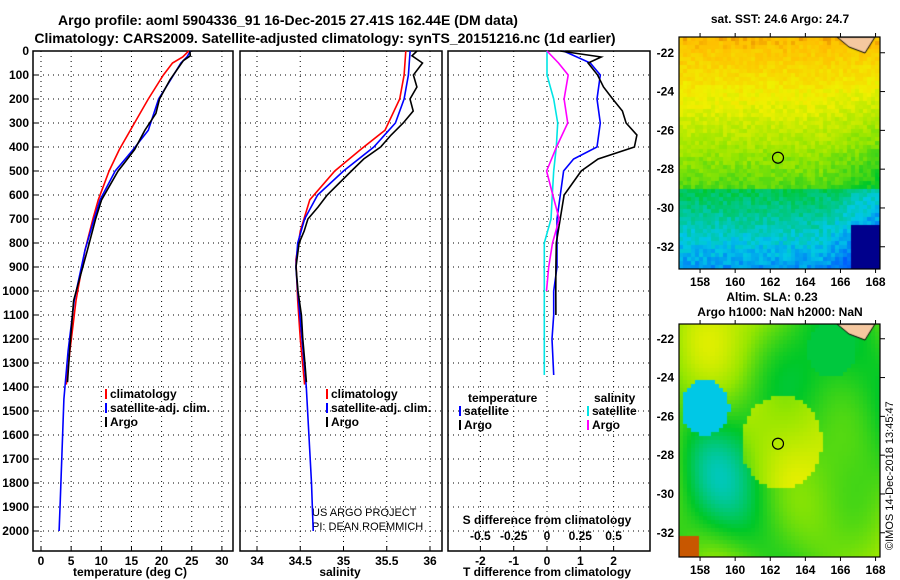 The width and height of the screenshot is (900, 580). What do you see at coordinates (15, 339) in the screenshot?
I see `y-tick-label: 1200` at bounding box center [15, 339].